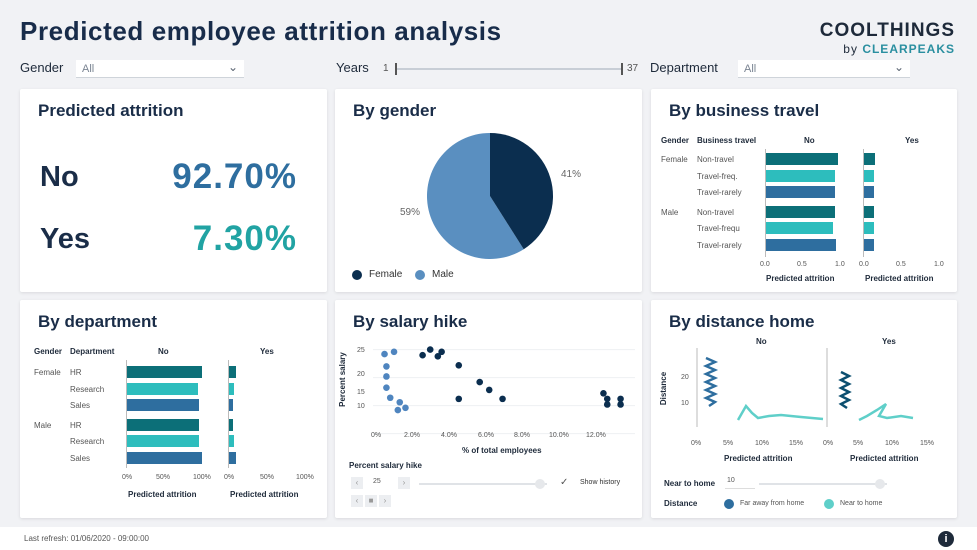 The image size is (977, 550). Describe the element at coordinates (690, 483) in the screenshot. I see `near-home-label: Near to home` at that location.